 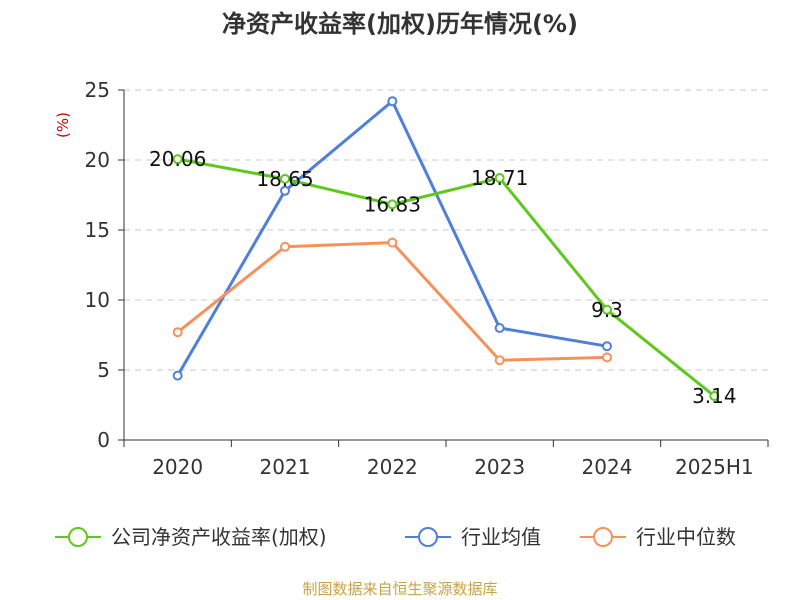 I want to click on y-axis-unit: (%), so click(x=63, y=125).